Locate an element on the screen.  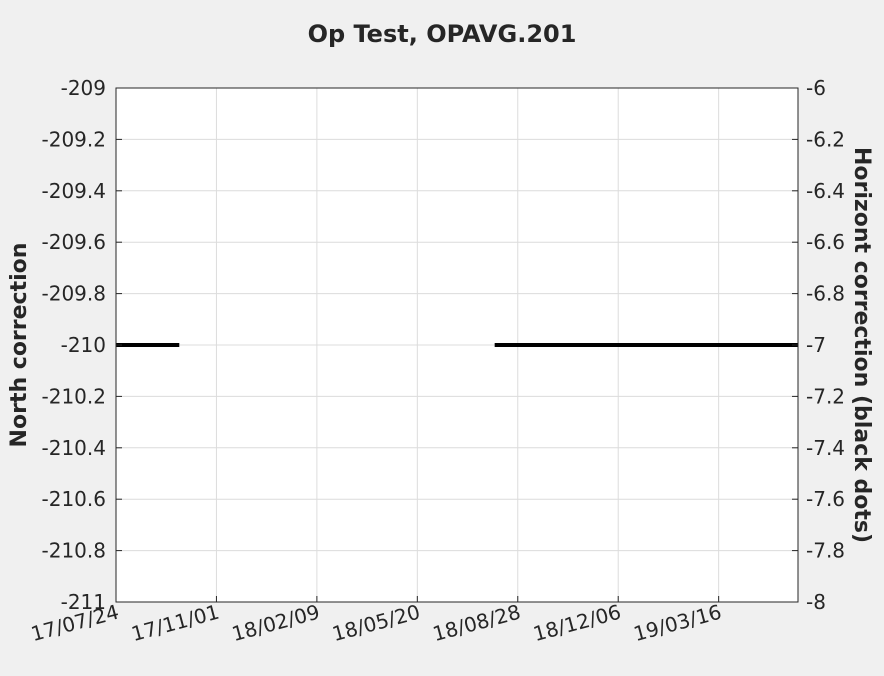
x-tick-label: 19/03/16 is located at coordinates (677, 623).